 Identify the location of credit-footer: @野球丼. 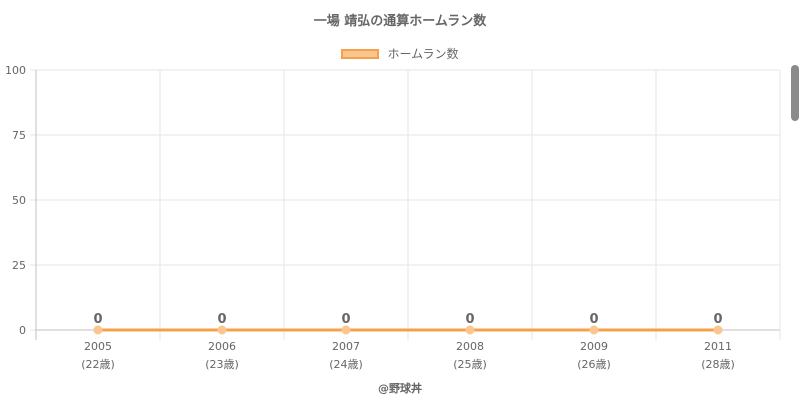
(400, 388).